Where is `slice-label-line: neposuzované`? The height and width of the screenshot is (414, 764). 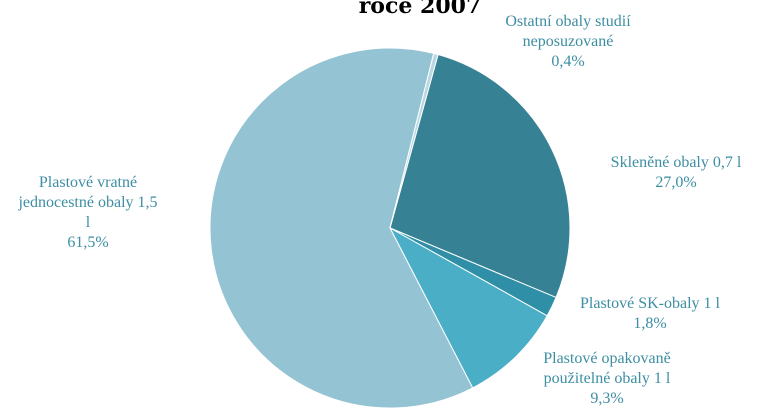 slice-label-line: neposuzované is located at coordinates (568, 41).